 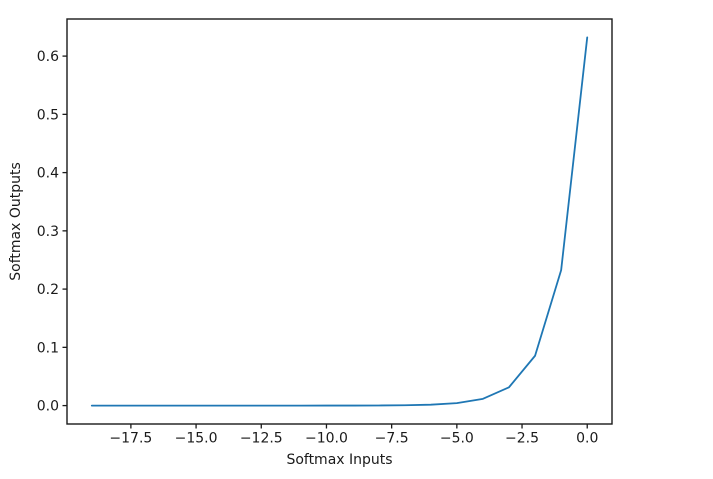 I want to click on x-tick-label: −17.5, so click(x=130, y=439).